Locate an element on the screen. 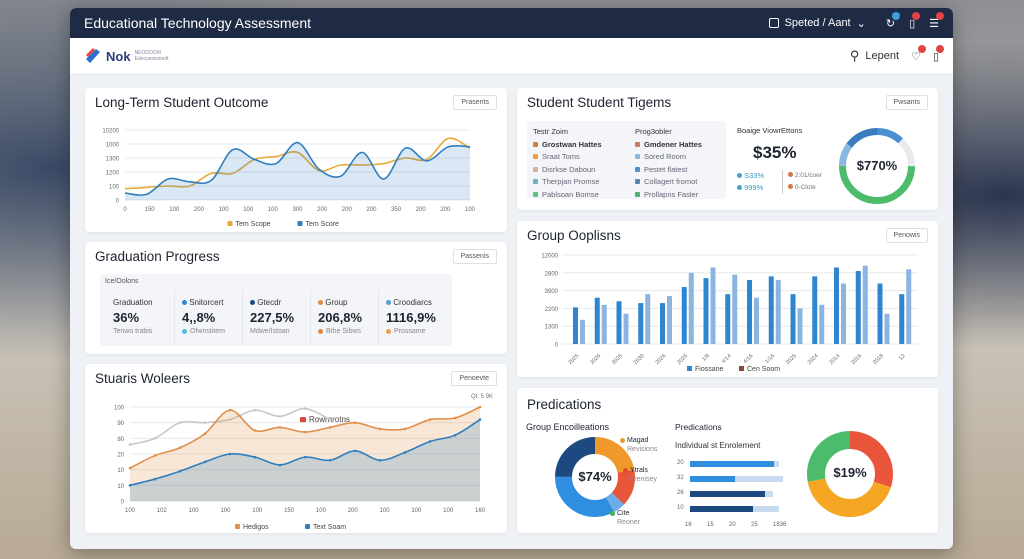 This screenshot has width=1024, height=559. stat-label: Croodiarcs is located at coordinates (412, 302).